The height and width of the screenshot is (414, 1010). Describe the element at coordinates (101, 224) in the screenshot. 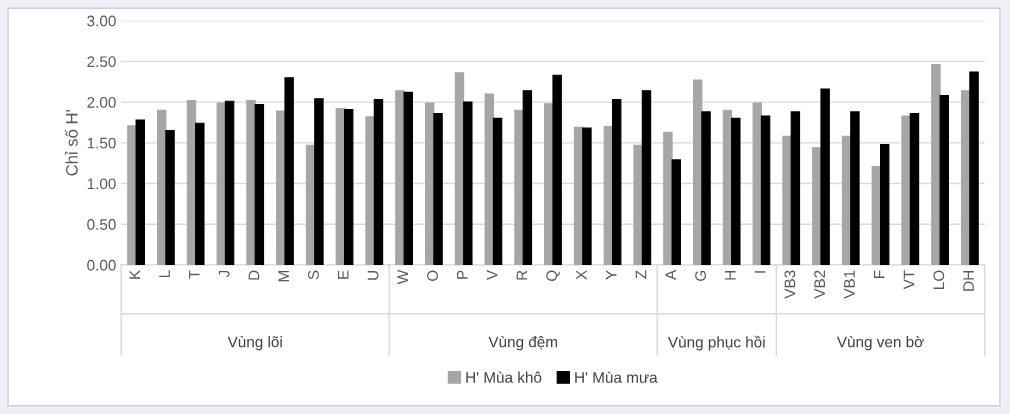

I see `y-tick-label: 0.50` at that location.